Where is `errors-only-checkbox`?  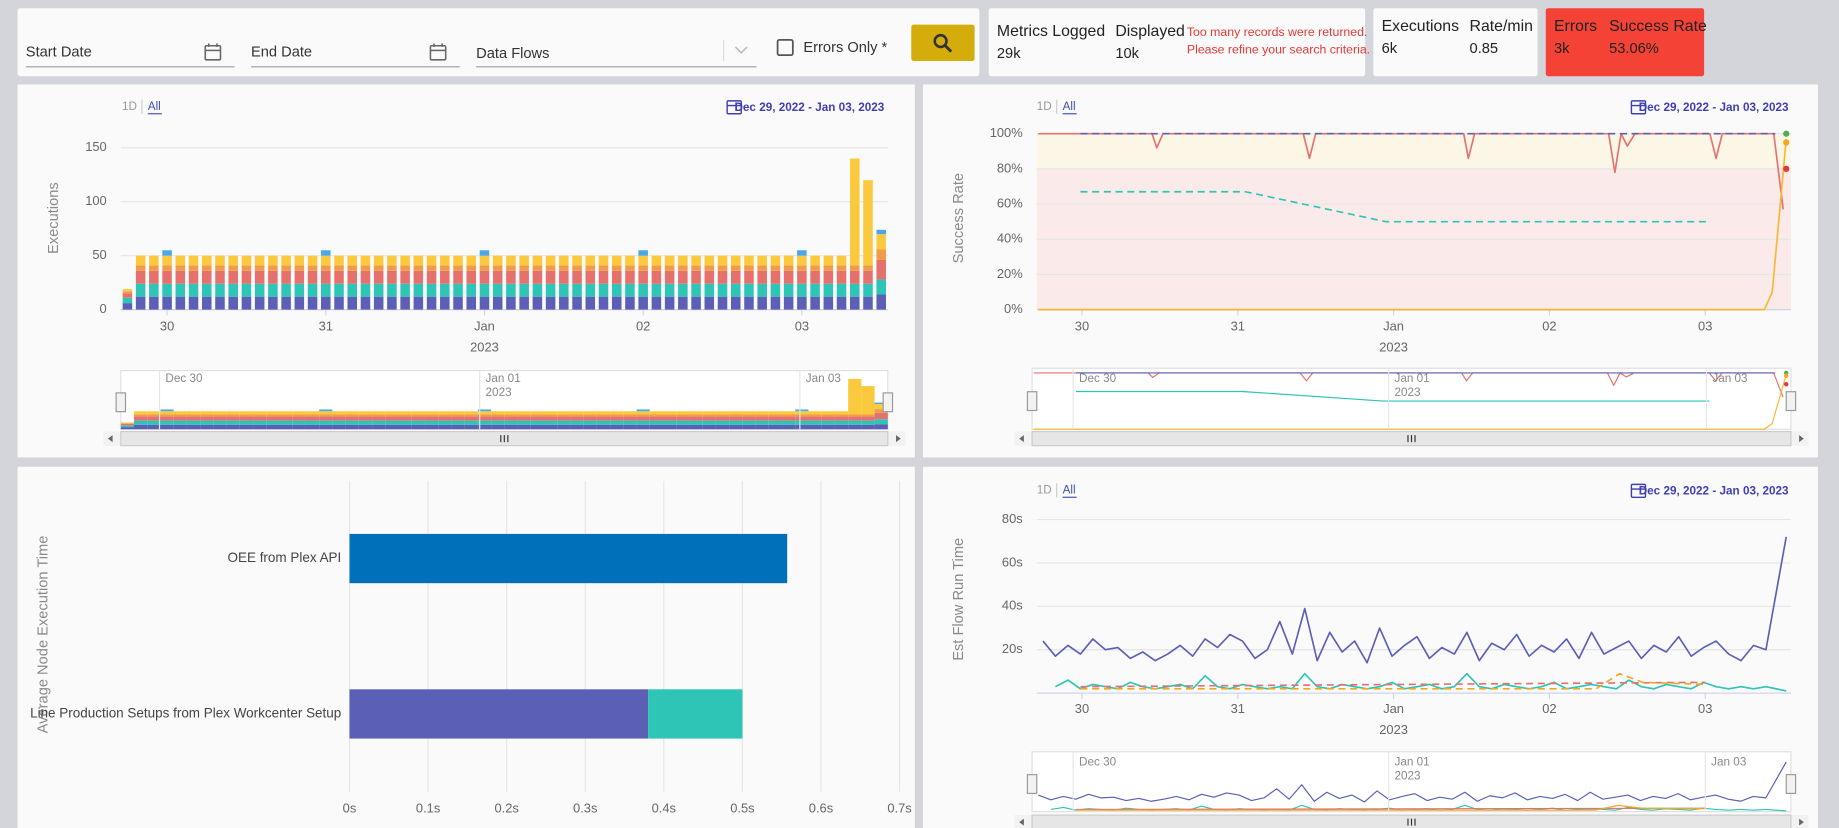 errors-only-checkbox is located at coordinates (785, 47).